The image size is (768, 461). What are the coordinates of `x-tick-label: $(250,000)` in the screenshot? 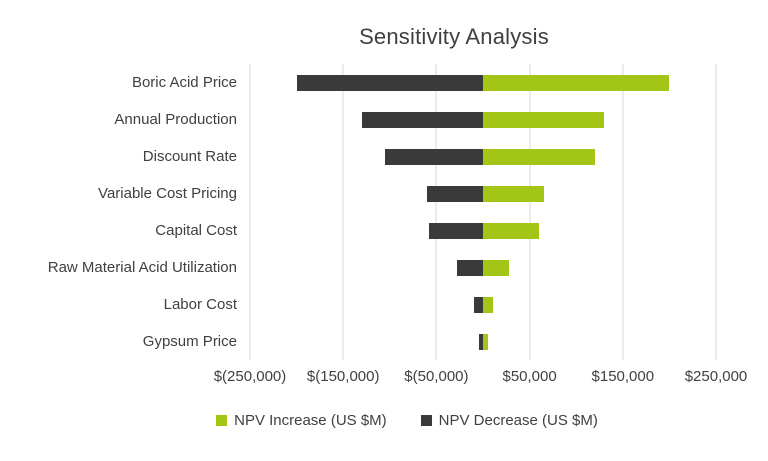 It's located at (250, 376).